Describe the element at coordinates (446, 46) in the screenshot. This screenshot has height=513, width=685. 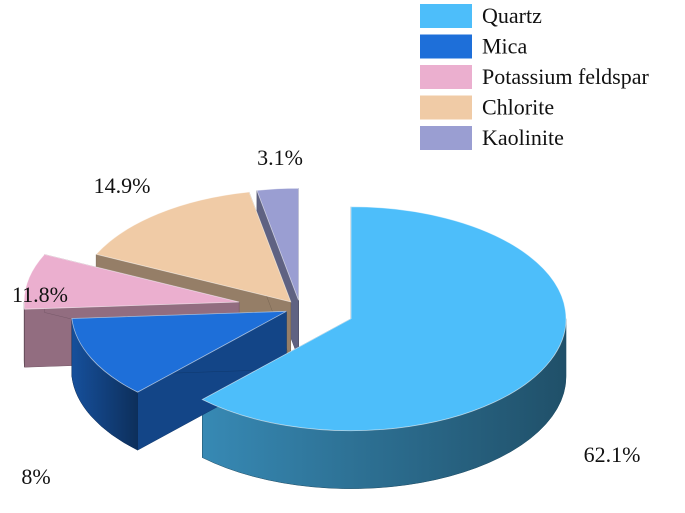
I see `legend-swatch-mica` at that location.